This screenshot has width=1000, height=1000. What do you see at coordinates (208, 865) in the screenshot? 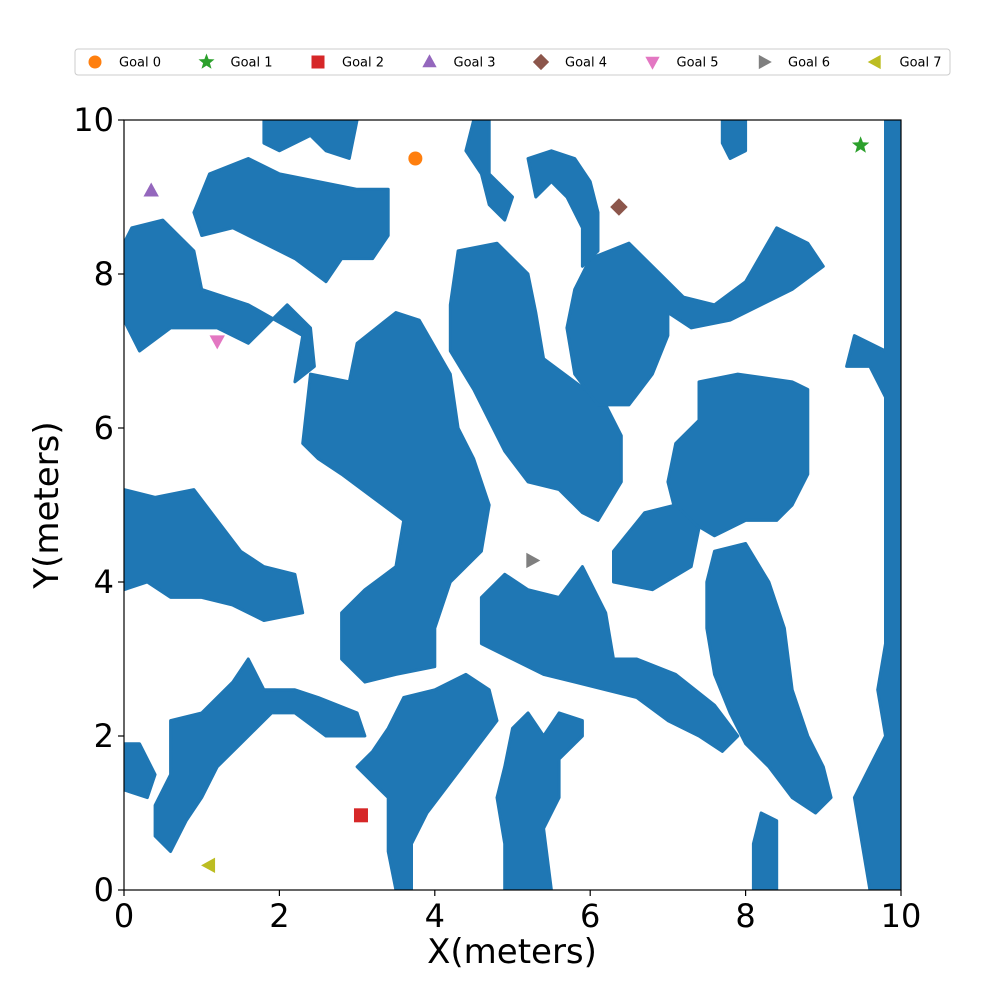
I see `goal-7-marker` at bounding box center [208, 865].